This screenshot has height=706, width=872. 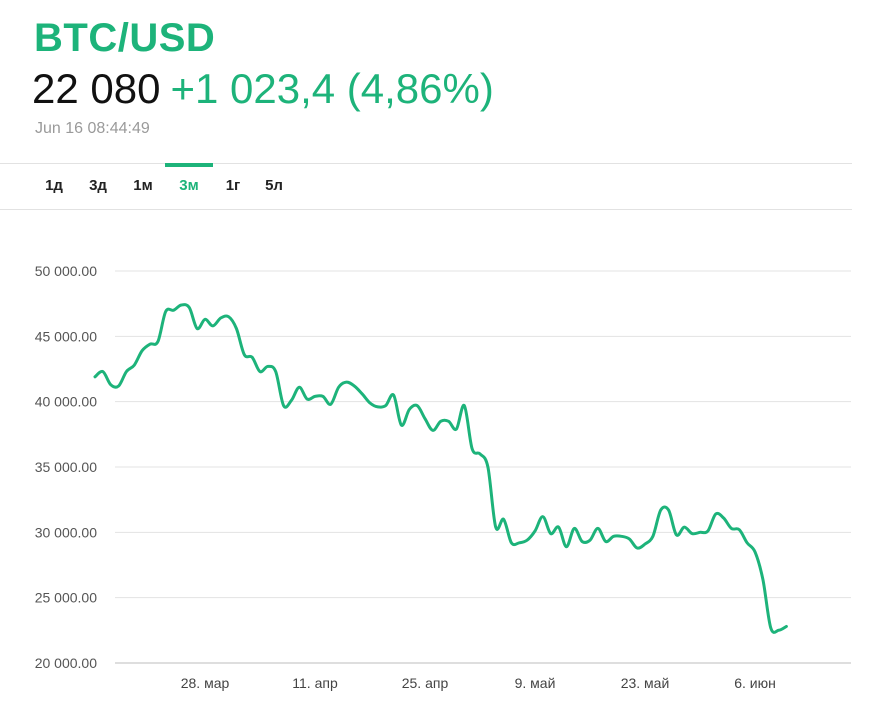 I want to click on tab-3d: 3д, so click(x=98, y=185).